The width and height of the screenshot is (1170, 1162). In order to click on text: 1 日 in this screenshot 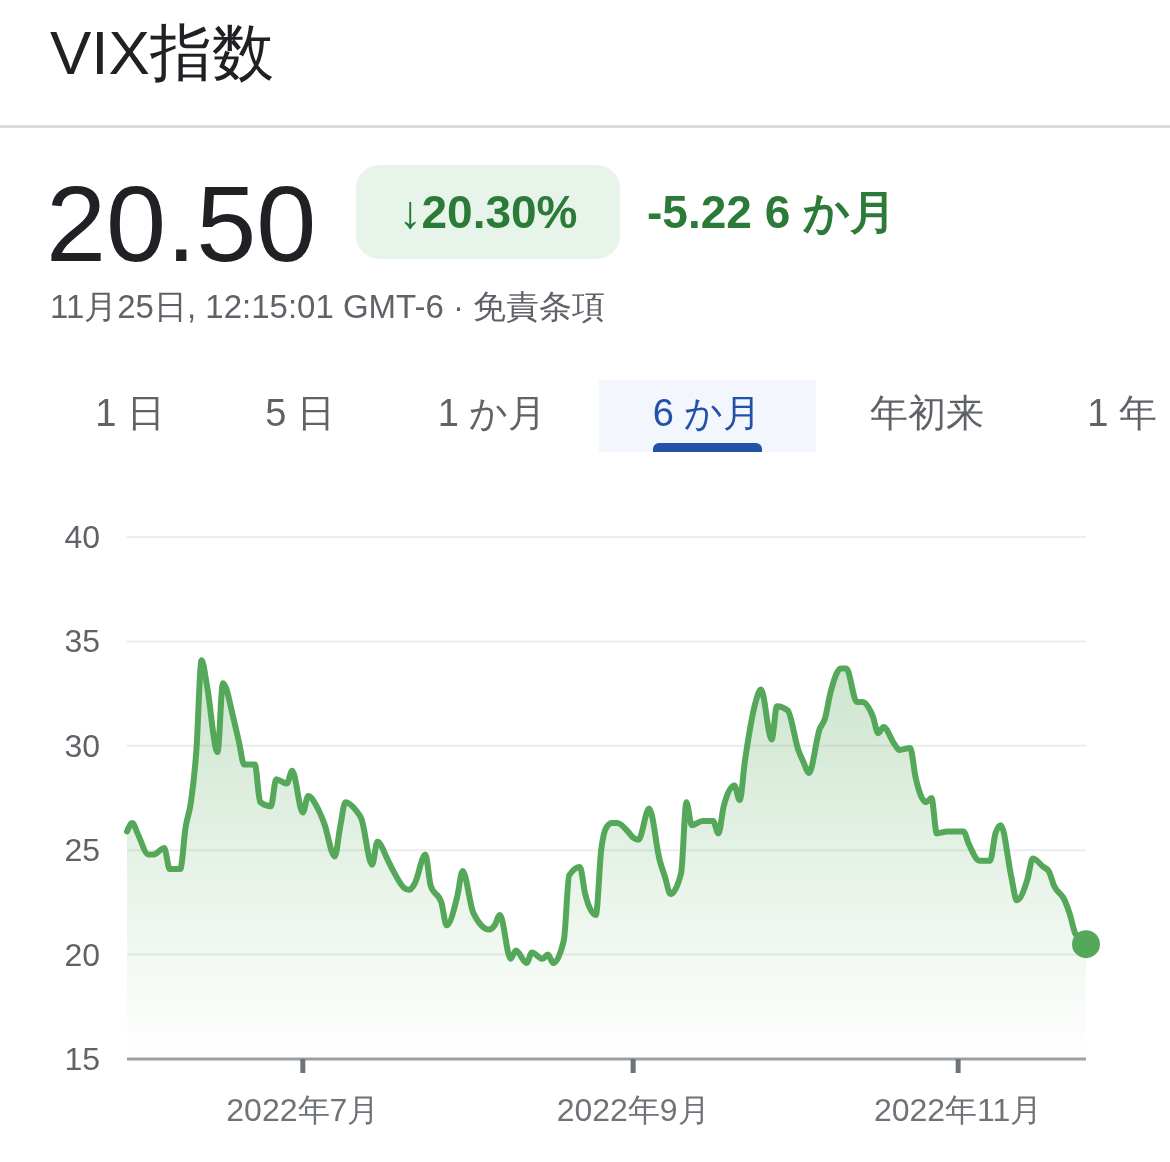, I will do `click(130, 413)`.